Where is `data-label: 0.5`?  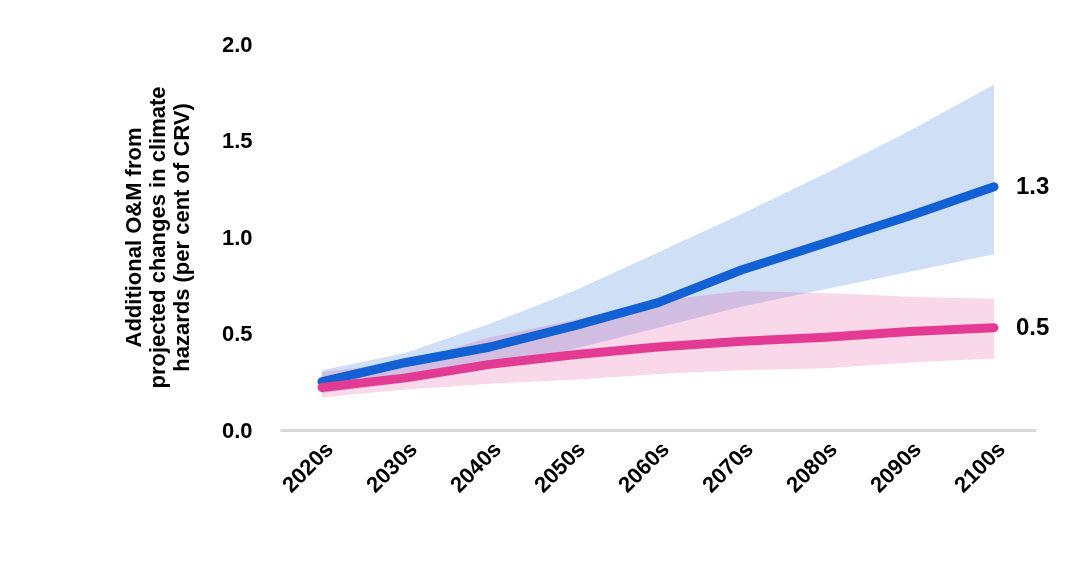
data-label: 0.5 is located at coordinates (1033, 326).